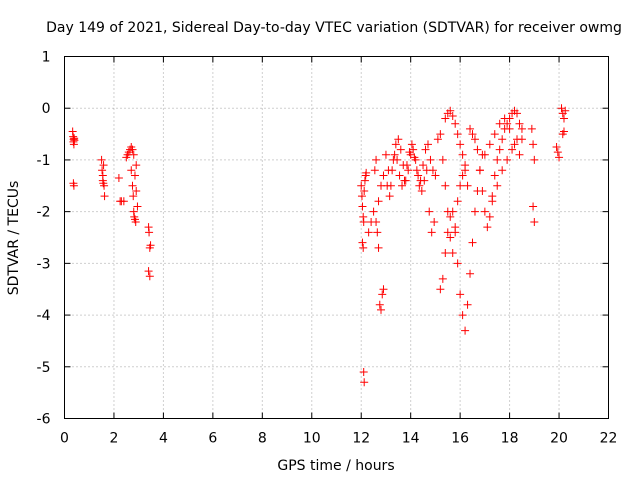 The height and width of the screenshot is (480, 640). I want to click on y-tick-label: 0, so click(46, 109).